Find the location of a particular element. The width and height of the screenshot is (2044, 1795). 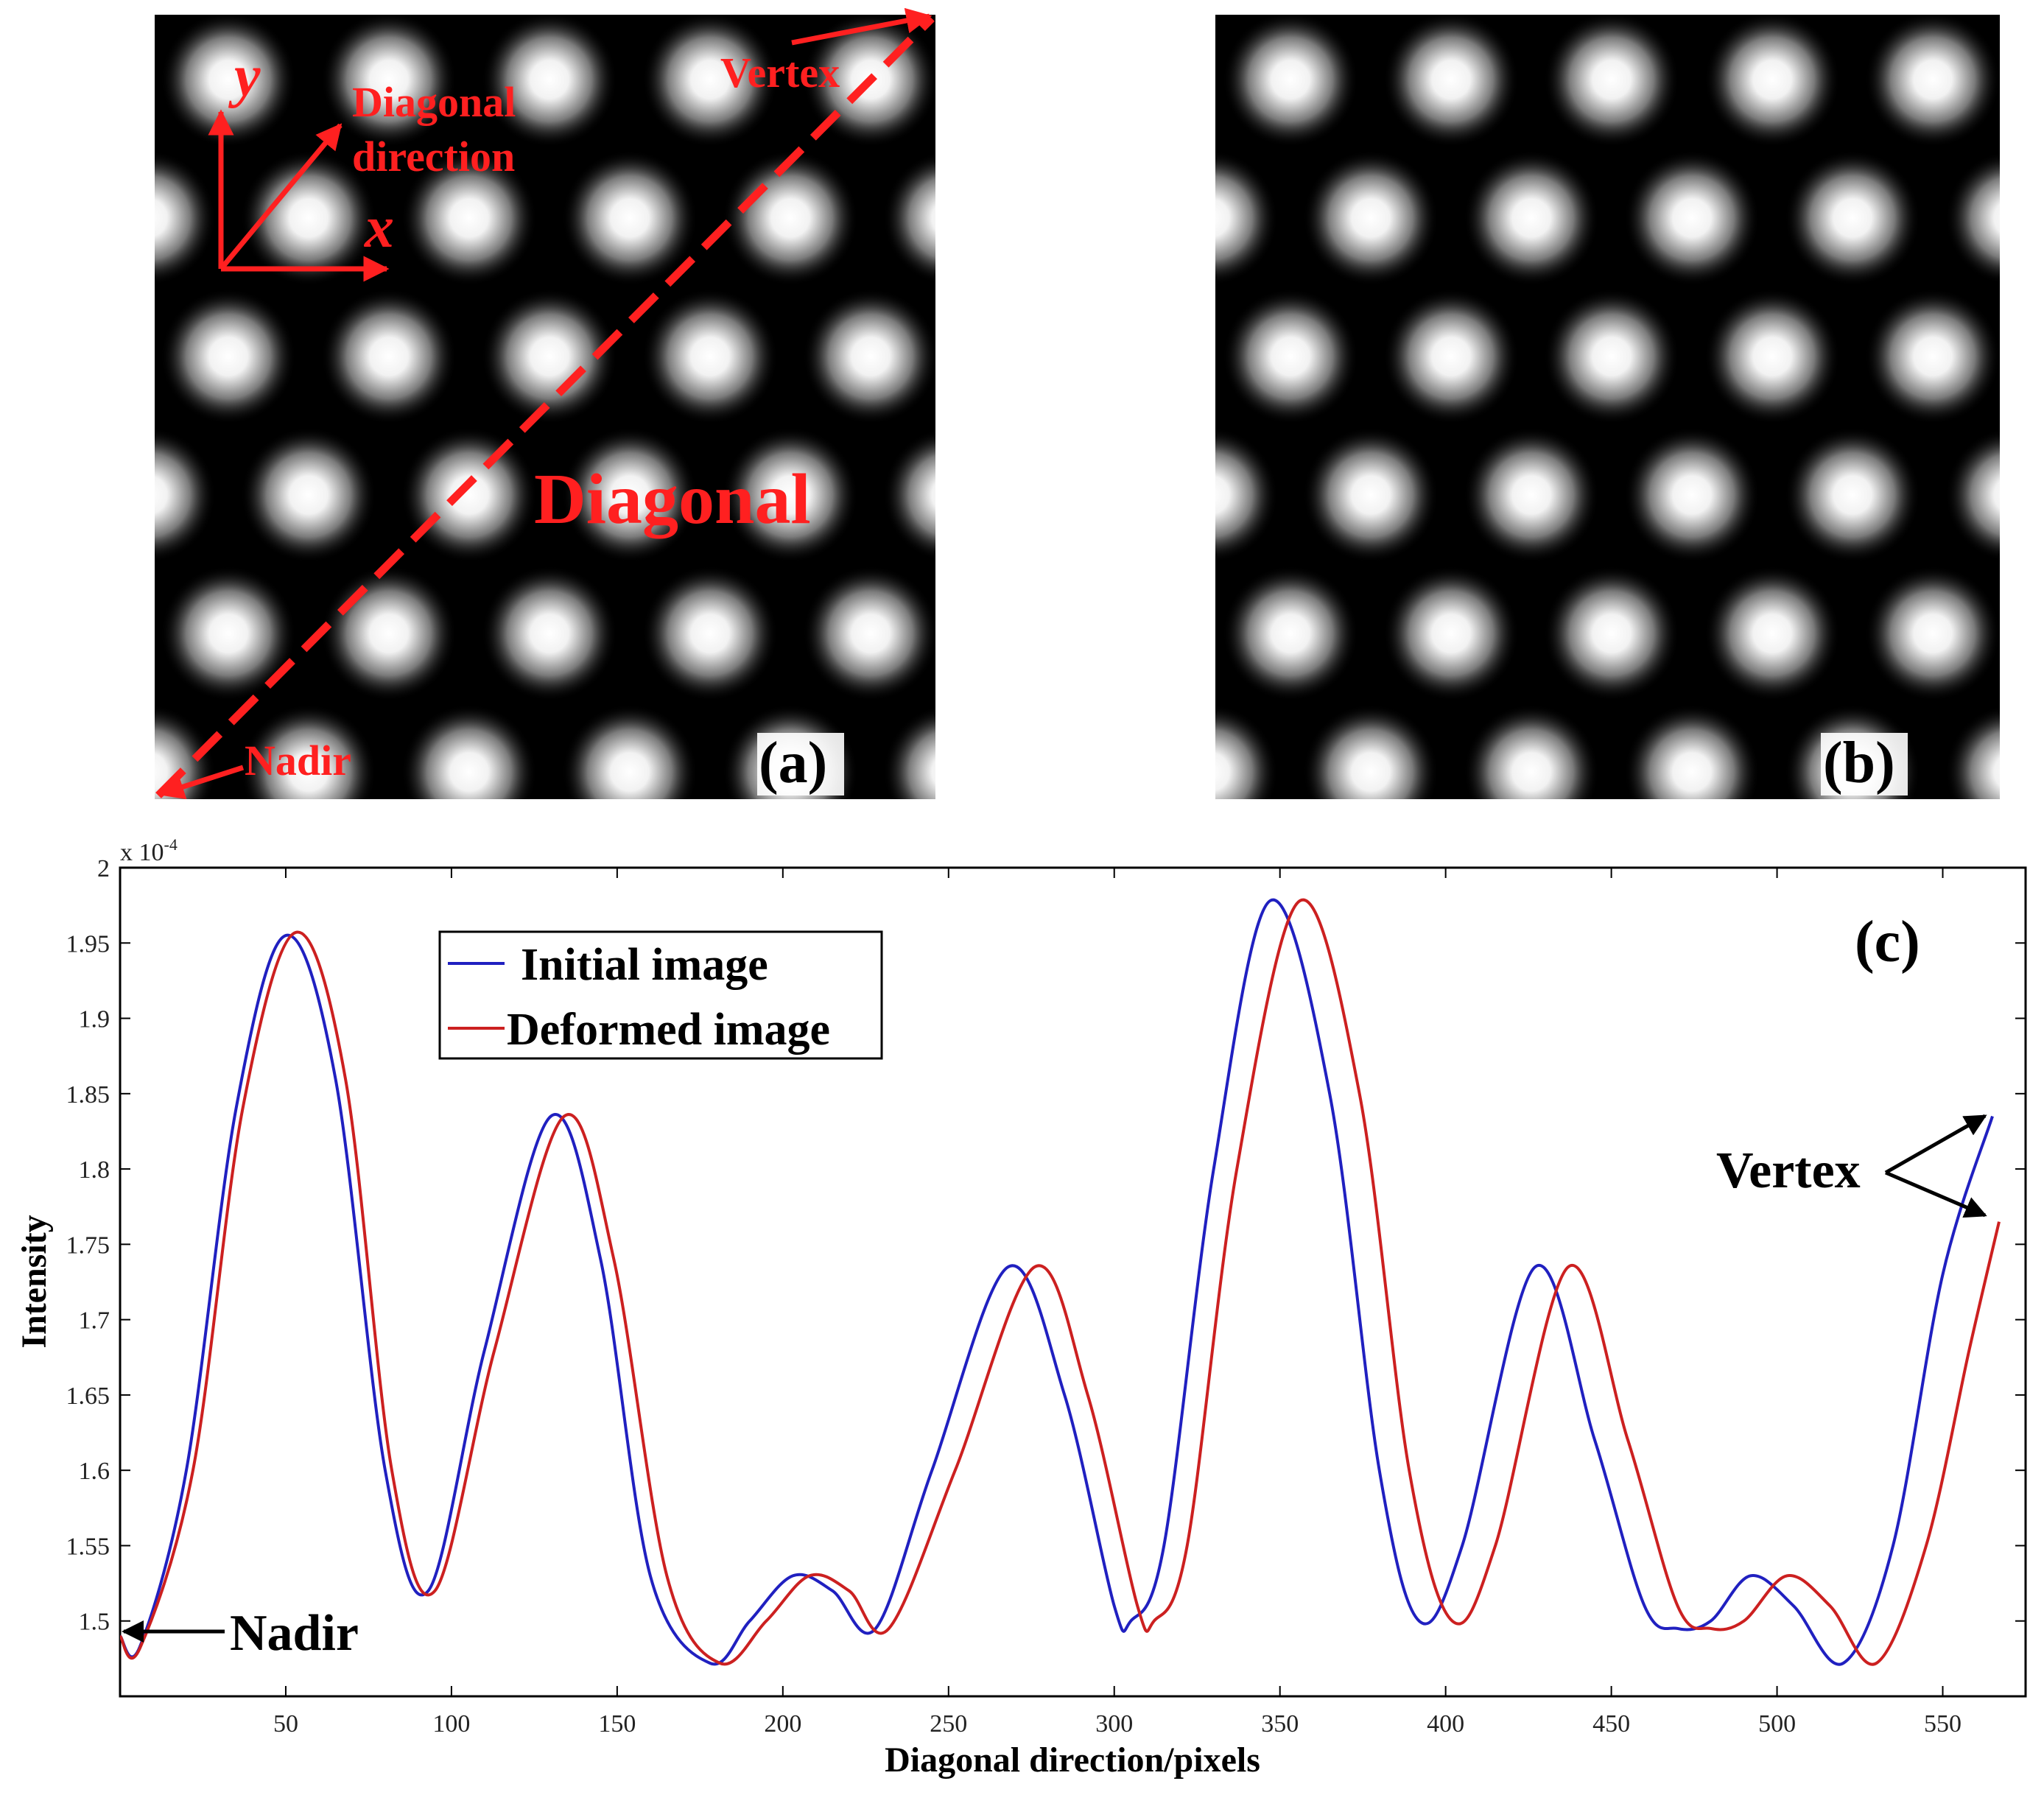

y-tick-label: 1.55 is located at coordinates (88, 1546).